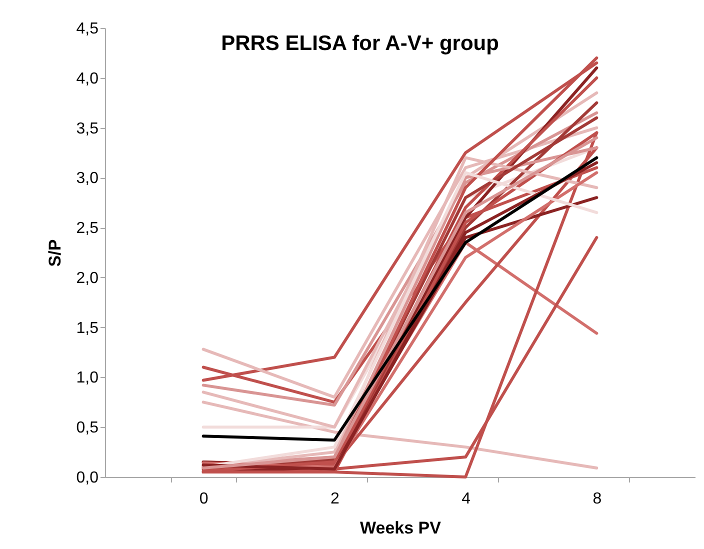 Image resolution: width=704 pixels, height=549 pixels. What do you see at coordinates (87, 378) in the screenshot?
I see `y-tick-label: 1,0` at bounding box center [87, 378].